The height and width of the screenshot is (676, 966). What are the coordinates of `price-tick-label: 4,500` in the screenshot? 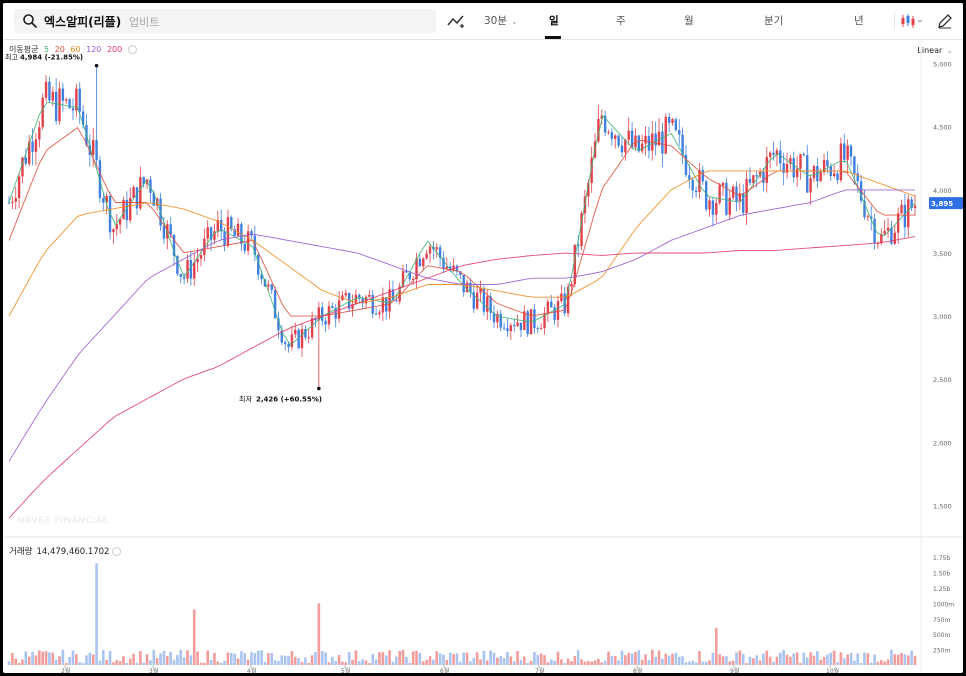 It's located at (942, 128).